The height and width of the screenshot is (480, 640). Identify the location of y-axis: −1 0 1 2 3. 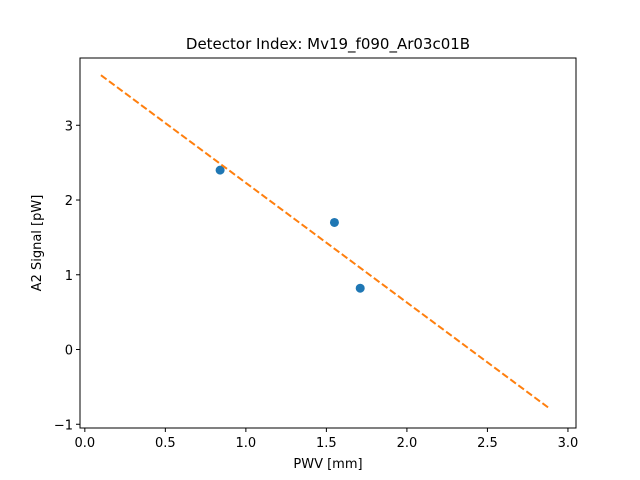
(67, 276).